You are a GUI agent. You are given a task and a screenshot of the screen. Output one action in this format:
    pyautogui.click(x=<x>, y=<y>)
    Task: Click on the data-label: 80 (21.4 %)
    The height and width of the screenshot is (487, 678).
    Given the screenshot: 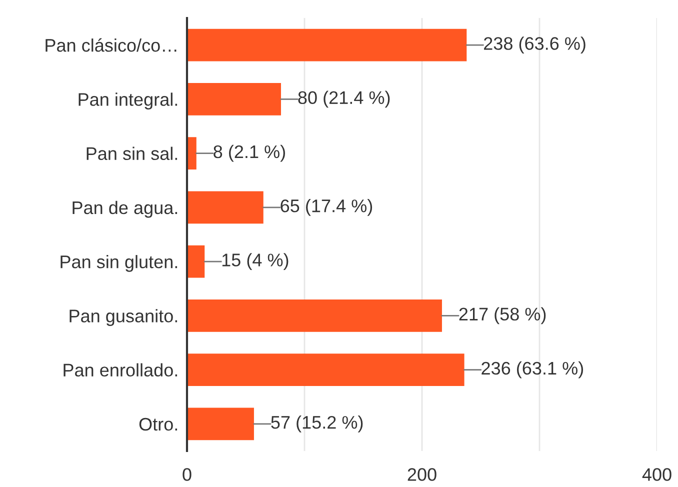 What is the action you would take?
    pyautogui.click(x=344, y=99)
    